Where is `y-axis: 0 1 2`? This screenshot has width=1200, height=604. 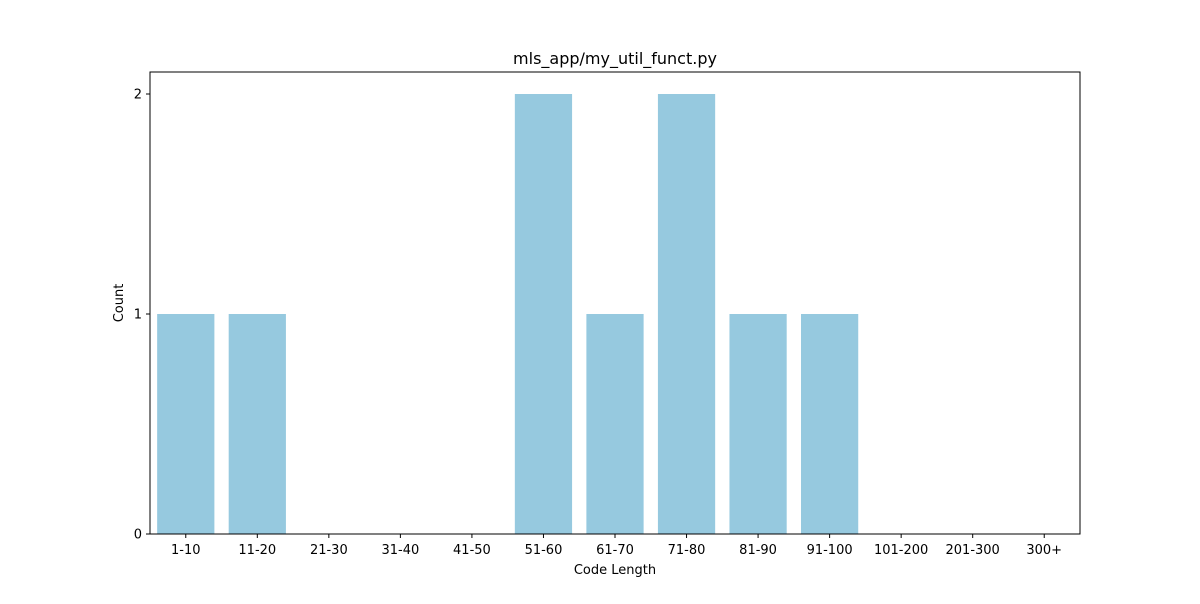 y-axis: 0 1 2 is located at coordinates (142, 315).